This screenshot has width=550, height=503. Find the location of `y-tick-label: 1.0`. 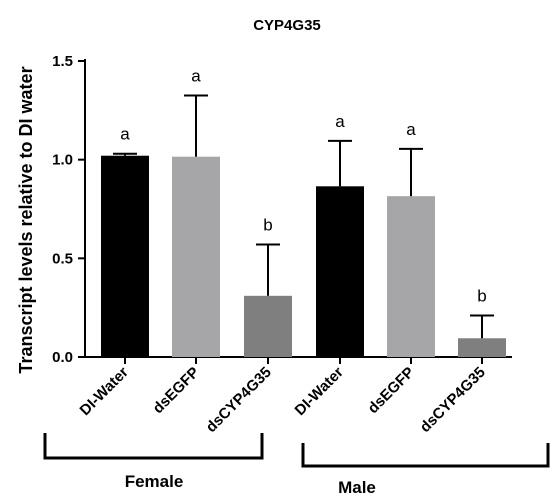

y-tick-label: 1.0 is located at coordinates (62, 160).